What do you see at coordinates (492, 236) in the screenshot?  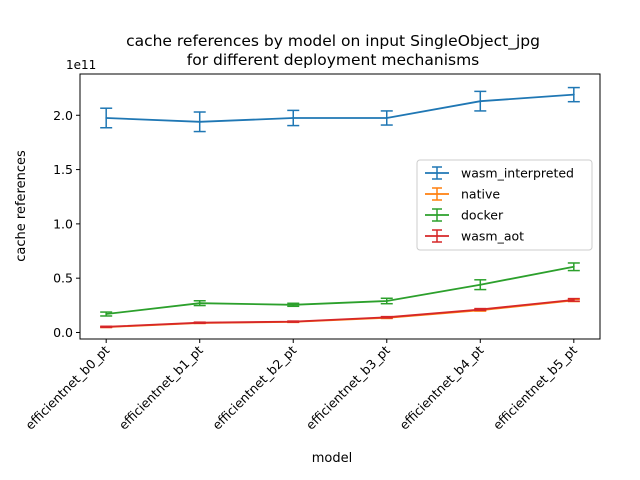 I see `legend-label: wasm_aot` at bounding box center [492, 236].